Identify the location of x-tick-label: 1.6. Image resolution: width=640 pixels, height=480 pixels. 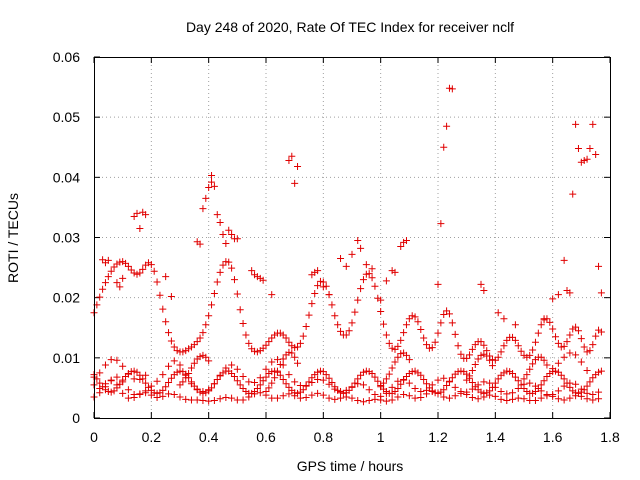
(553, 437).